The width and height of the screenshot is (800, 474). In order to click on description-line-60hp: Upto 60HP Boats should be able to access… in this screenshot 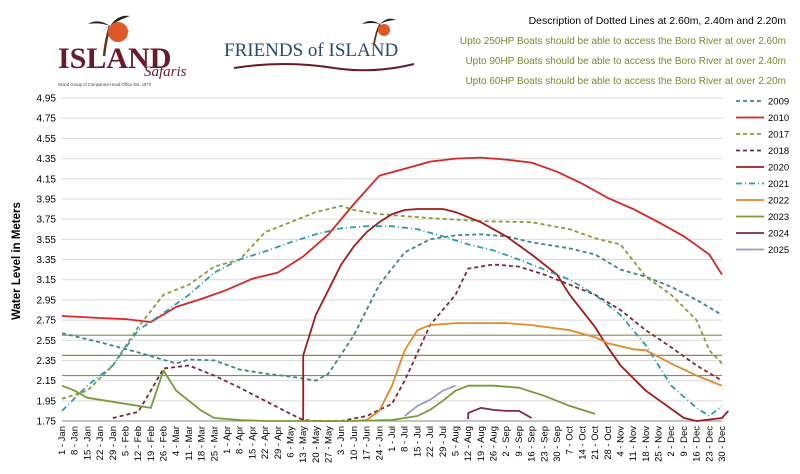, I will do `click(625, 81)`.